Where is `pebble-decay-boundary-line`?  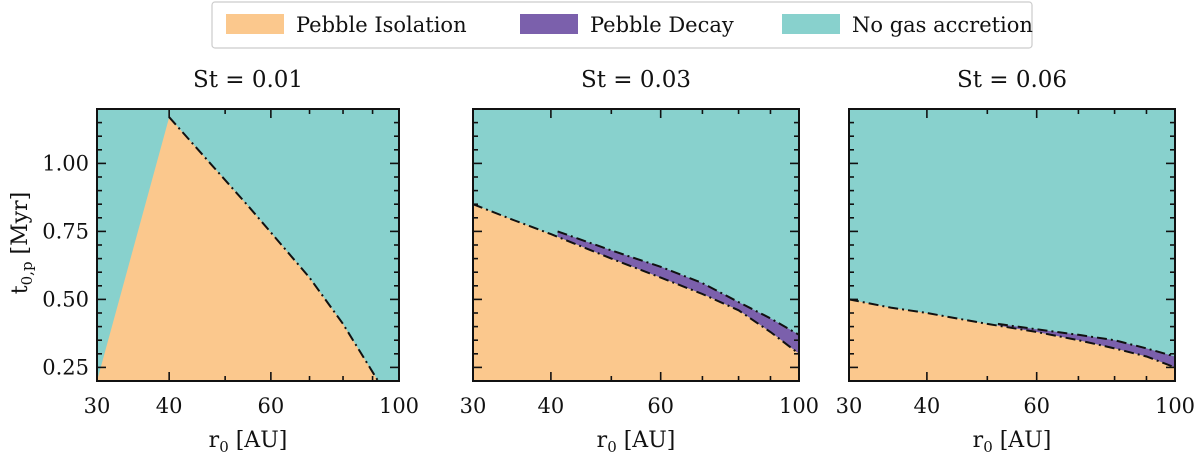 pebble-decay-boundary-line is located at coordinates (1086, 340).